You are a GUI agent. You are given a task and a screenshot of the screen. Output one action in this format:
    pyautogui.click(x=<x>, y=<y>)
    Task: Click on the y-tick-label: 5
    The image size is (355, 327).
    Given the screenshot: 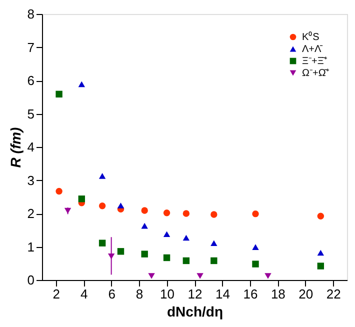 What is the action you would take?
    pyautogui.click(x=30, y=114)
    